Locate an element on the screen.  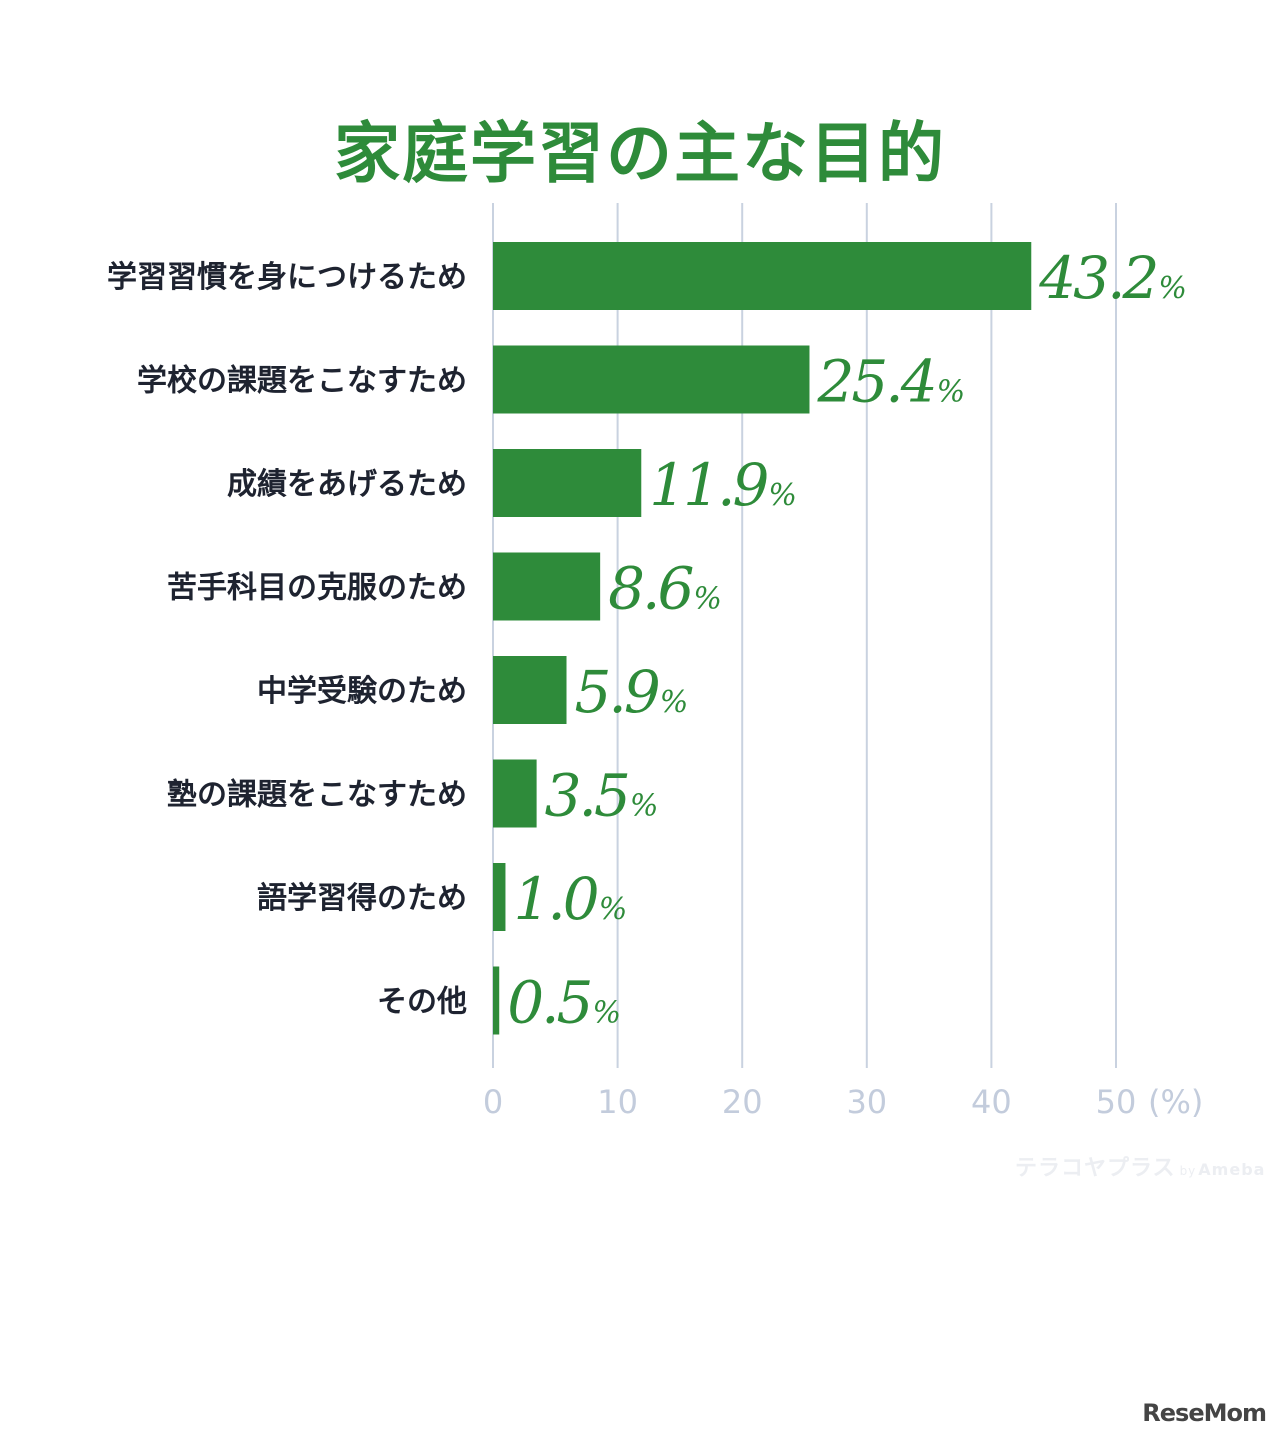
value-label: 11.9% is located at coordinates (723, 485).